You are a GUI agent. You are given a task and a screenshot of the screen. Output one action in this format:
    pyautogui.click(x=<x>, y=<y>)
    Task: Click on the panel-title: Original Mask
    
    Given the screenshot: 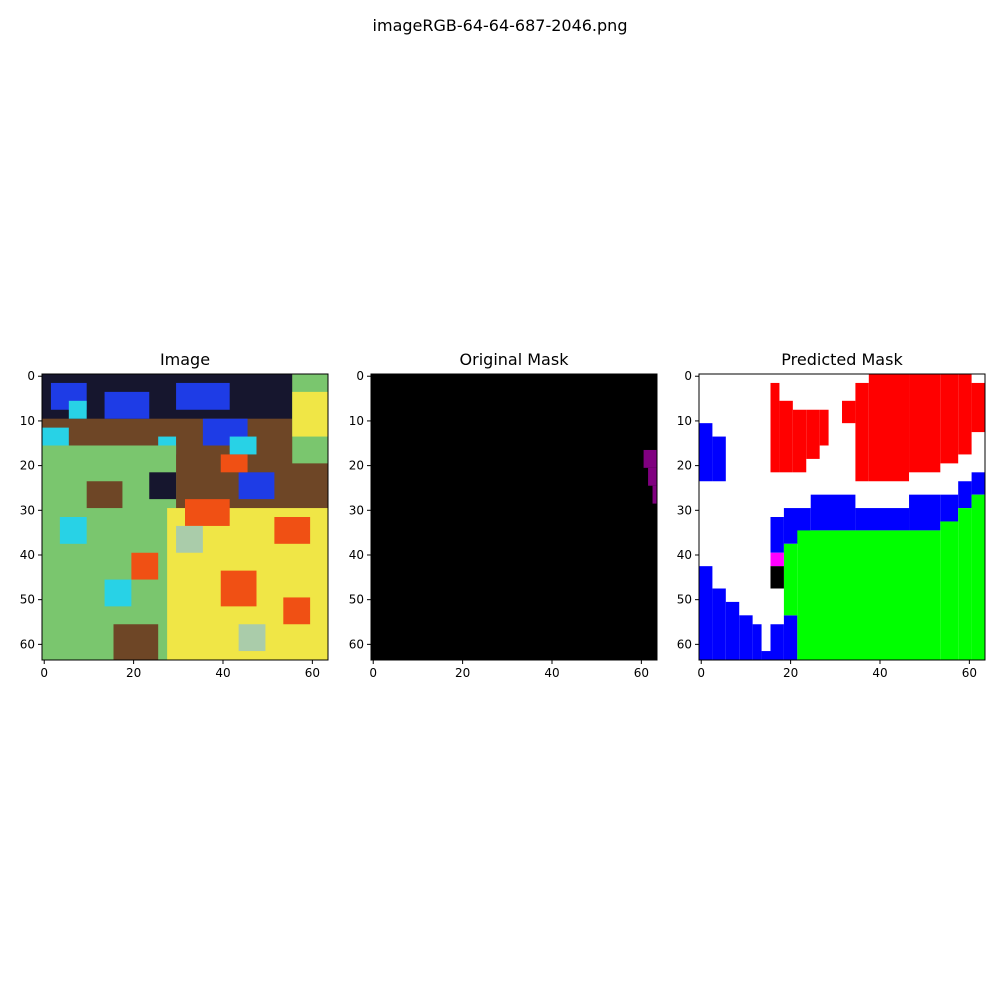 What is the action you would take?
    pyautogui.click(x=515, y=359)
    